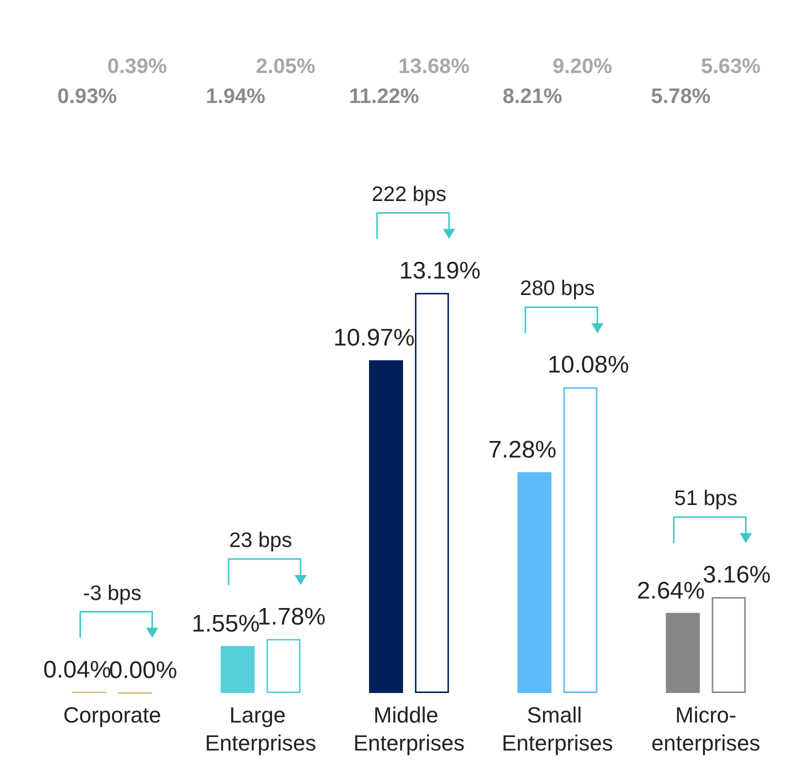 The height and width of the screenshot is (775, 808). What do you see at coordinates (736, 575) in the screenshot?
I see `data-label: 3.16%` at bounding box center [736, 575].